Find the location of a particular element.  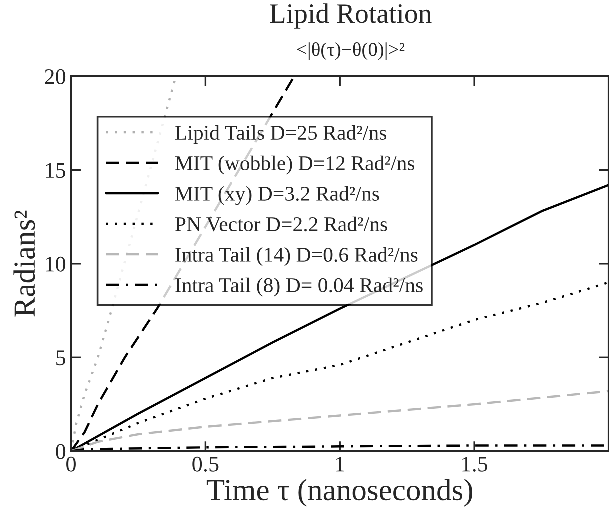

legend-label: PN Vector D=2.2 Rad²/ns is located at coordinates (281, 224).